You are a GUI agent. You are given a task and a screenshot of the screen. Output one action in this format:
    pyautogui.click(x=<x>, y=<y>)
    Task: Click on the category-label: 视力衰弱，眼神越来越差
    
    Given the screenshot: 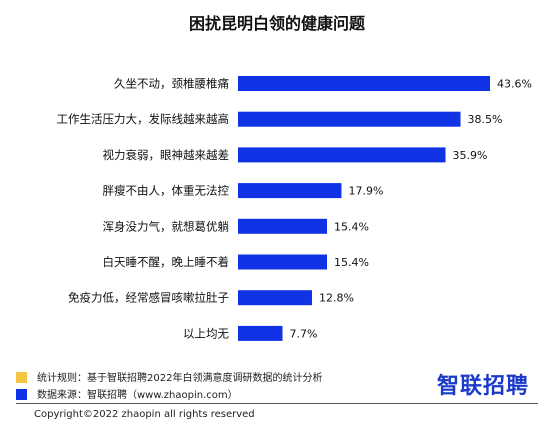 What is the action you would take?
    pyautogui.click(x=166, y=155)
    